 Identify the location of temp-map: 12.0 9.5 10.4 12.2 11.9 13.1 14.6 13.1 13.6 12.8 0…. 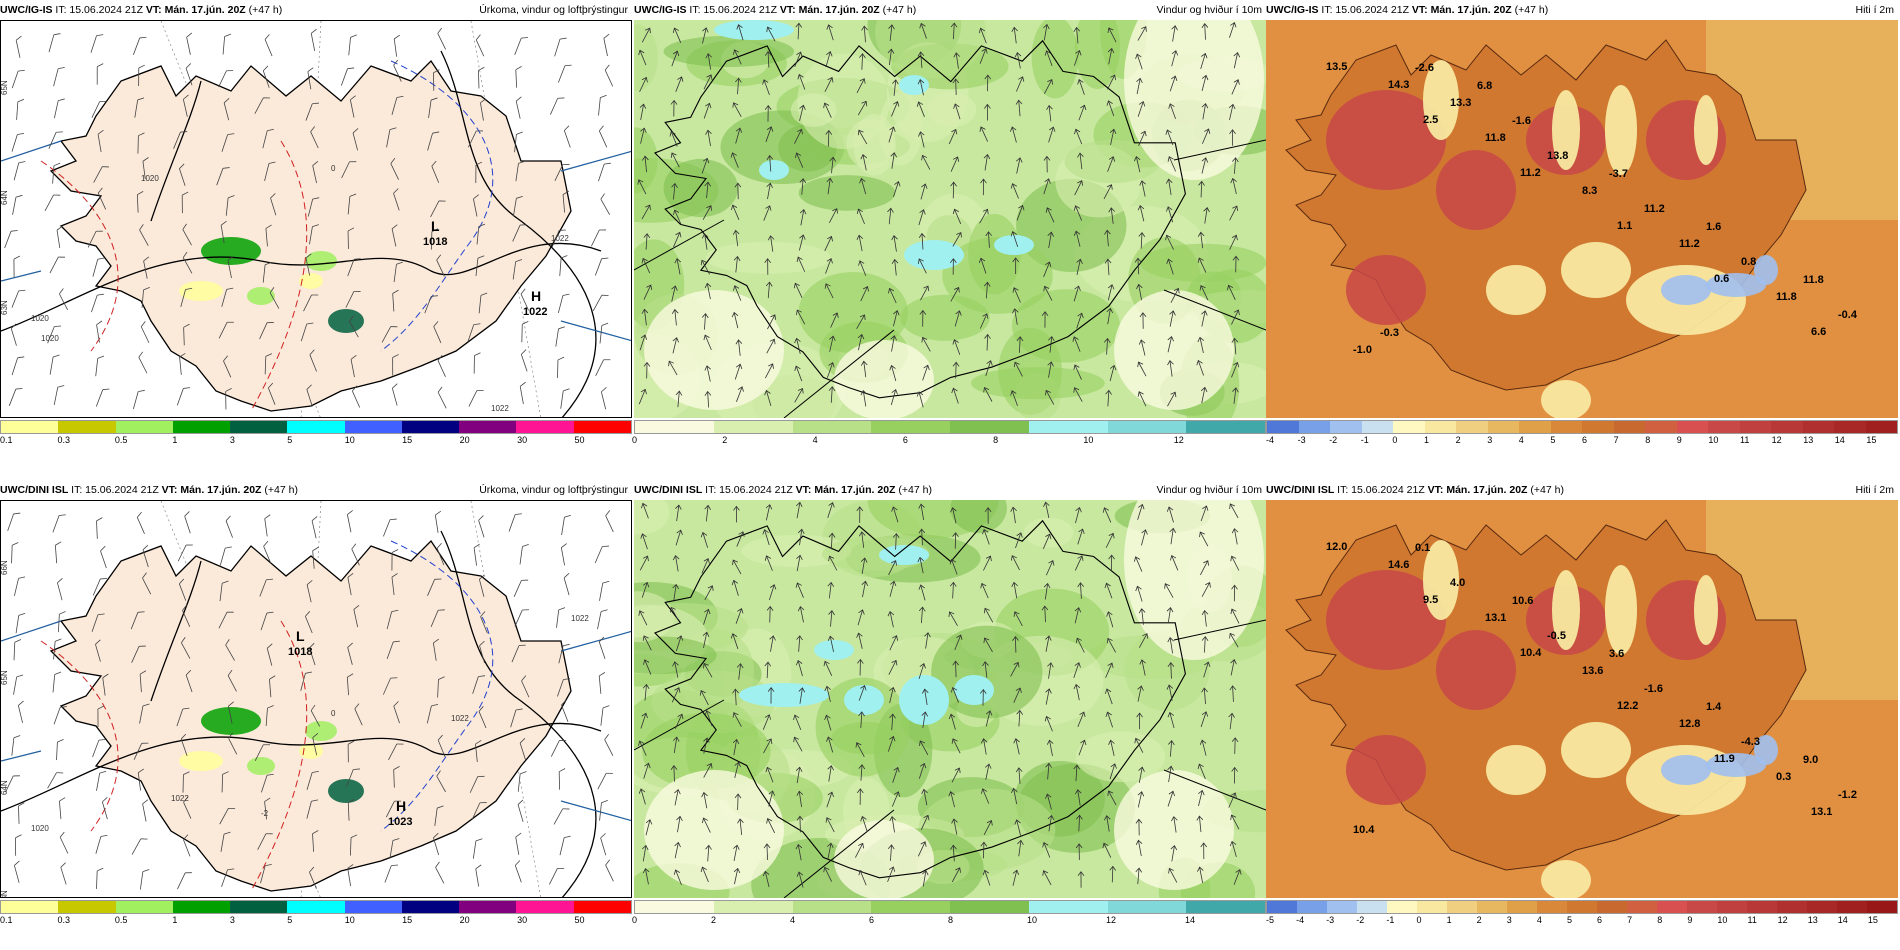
(1582, 699).